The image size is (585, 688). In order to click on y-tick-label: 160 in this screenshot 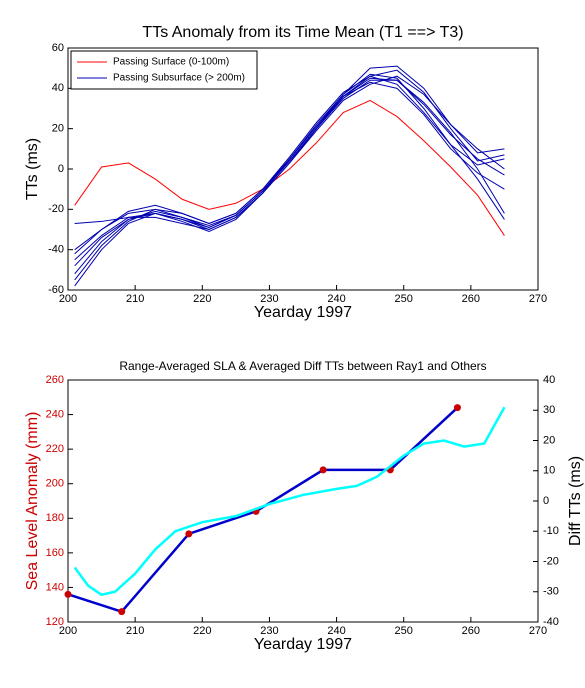, I will do `click(55, 553)`.